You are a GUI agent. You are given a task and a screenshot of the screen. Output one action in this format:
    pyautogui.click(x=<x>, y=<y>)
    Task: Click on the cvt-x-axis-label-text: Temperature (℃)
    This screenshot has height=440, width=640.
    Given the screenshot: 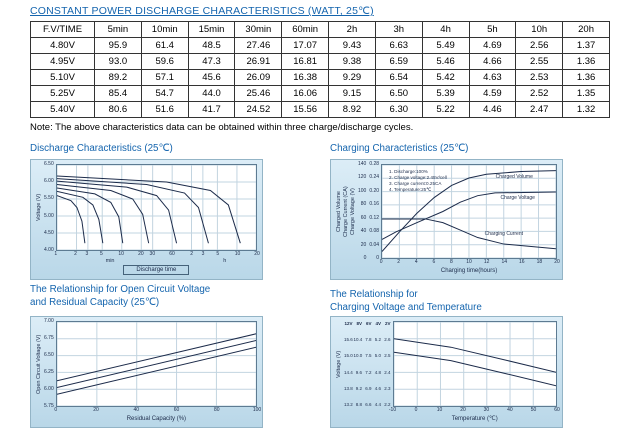 What is the action you would take?
    pyautogui.click(x=474, y=419)
    